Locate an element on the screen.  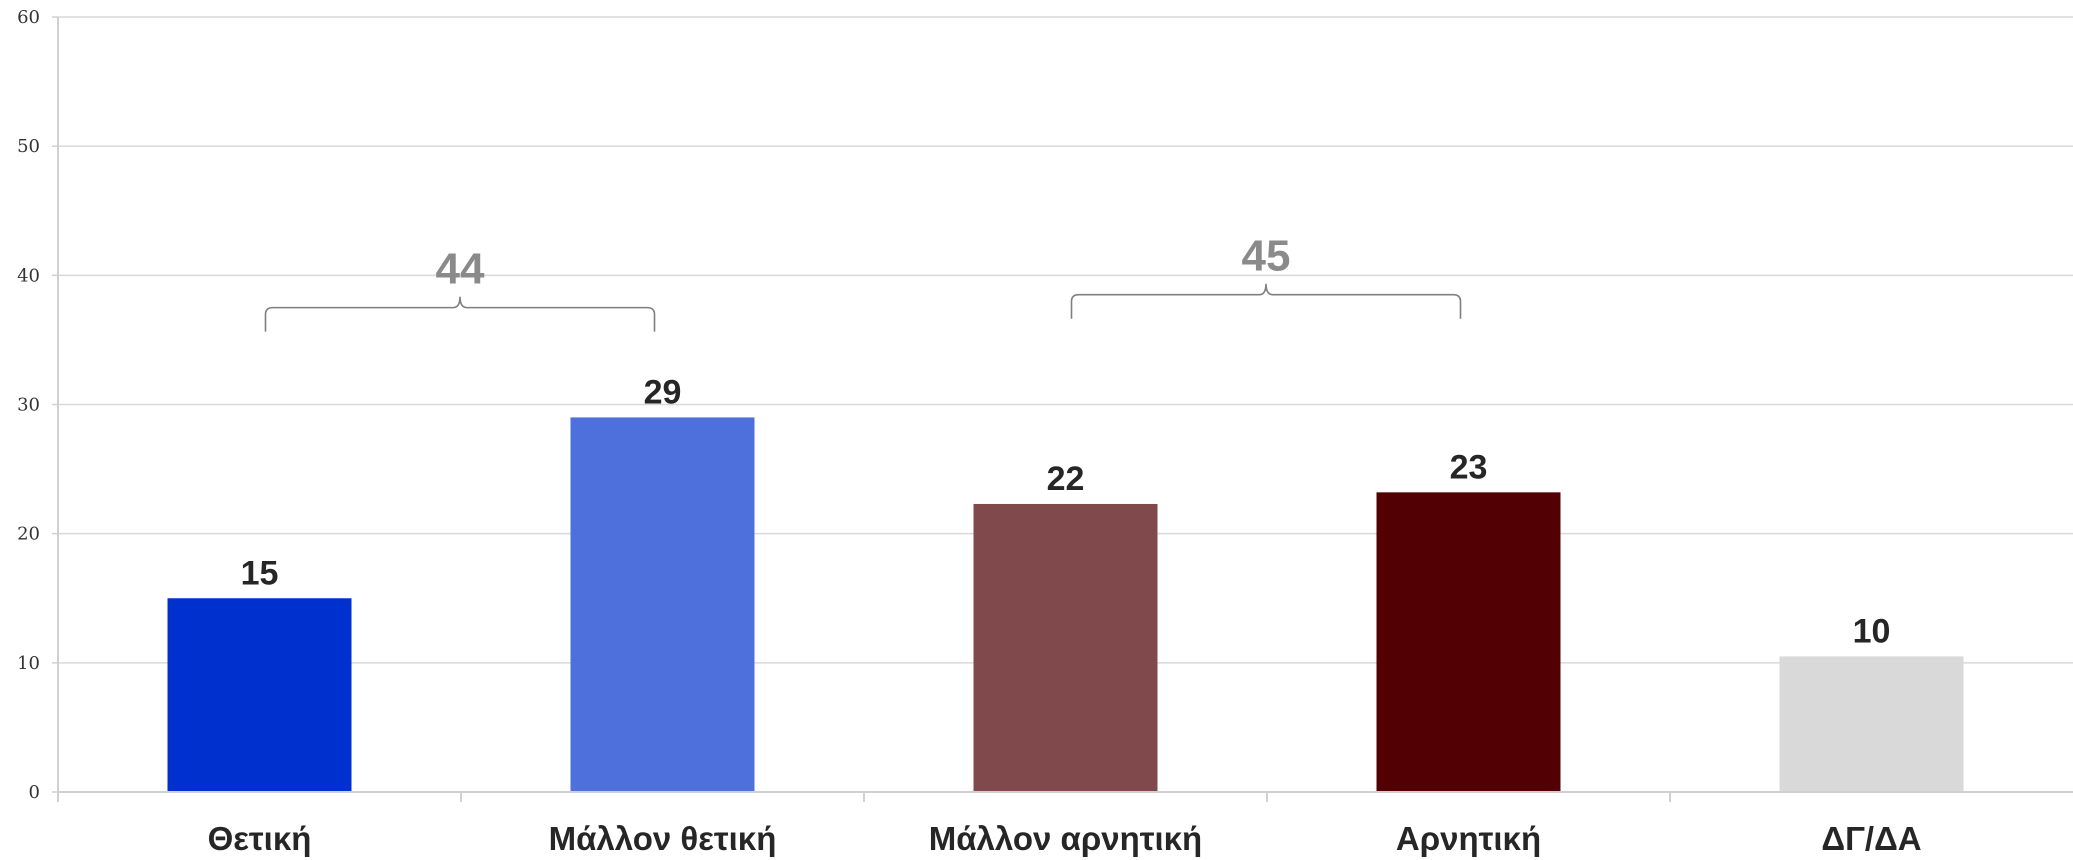
category-label: ΔΓ/ΔΑ is located at coordinates (1871, 838).